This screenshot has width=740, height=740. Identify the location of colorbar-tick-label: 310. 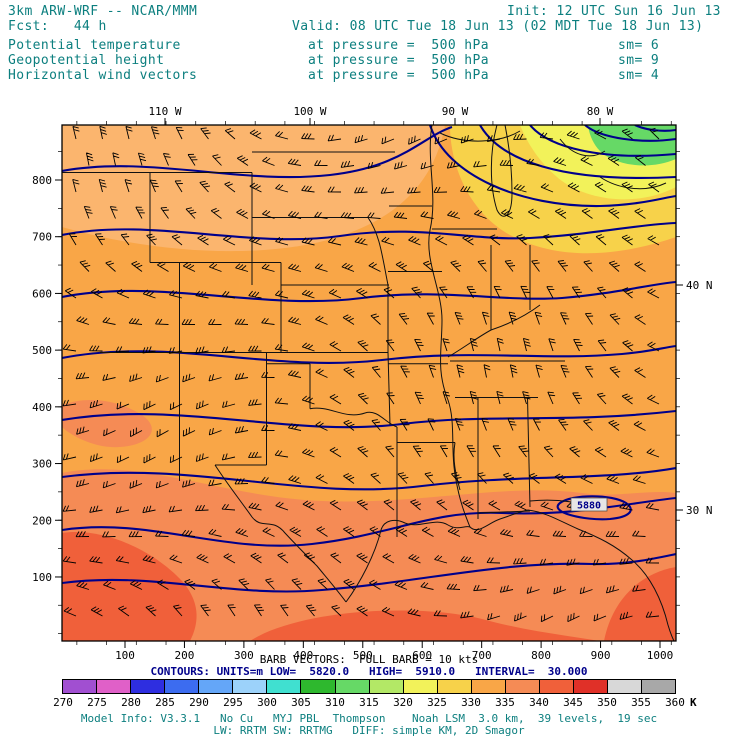
(335, 702).